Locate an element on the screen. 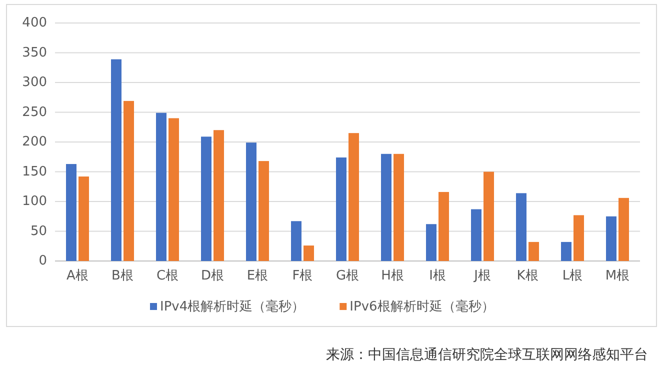  x-tick-label: J根 is located at coordinates (482, 276).